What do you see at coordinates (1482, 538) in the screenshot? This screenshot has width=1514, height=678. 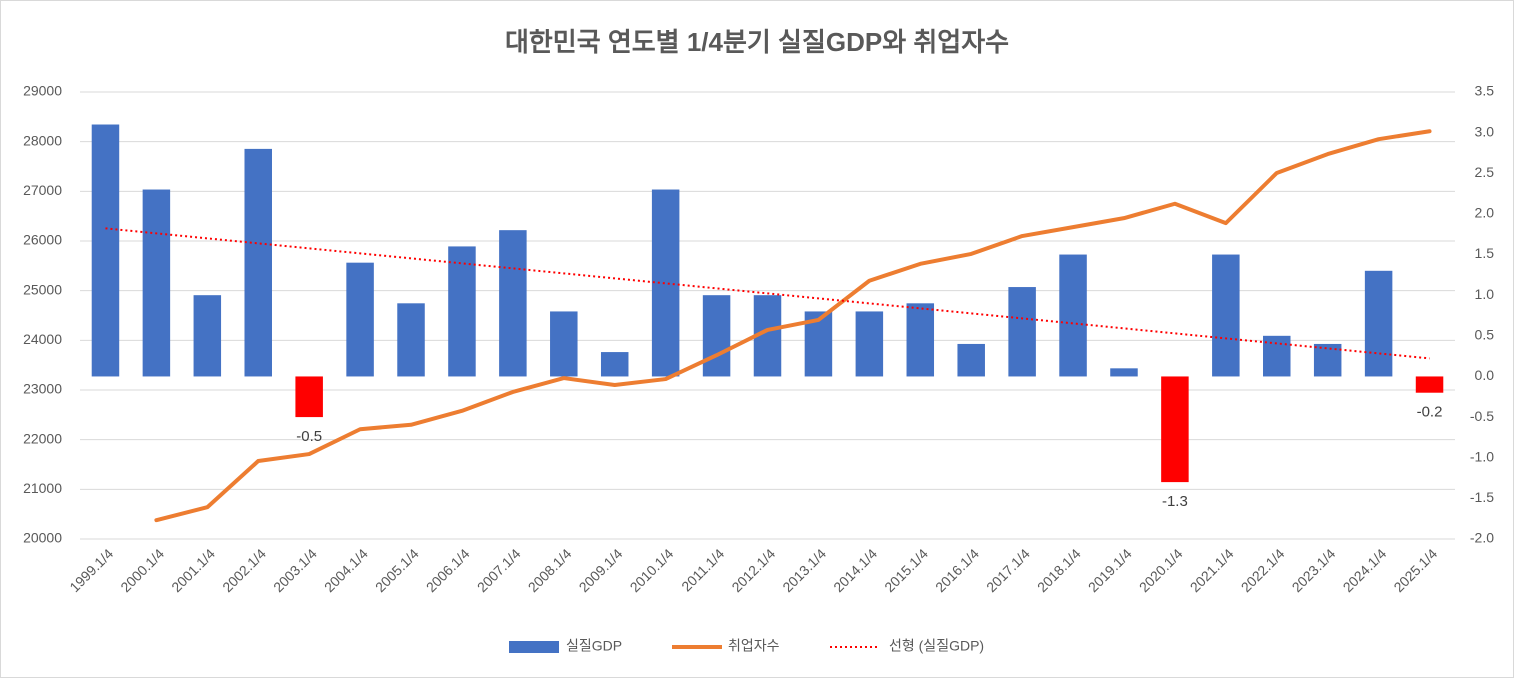 I see `y2-tick-label: -2.0` at bounding box center [1482, 538].